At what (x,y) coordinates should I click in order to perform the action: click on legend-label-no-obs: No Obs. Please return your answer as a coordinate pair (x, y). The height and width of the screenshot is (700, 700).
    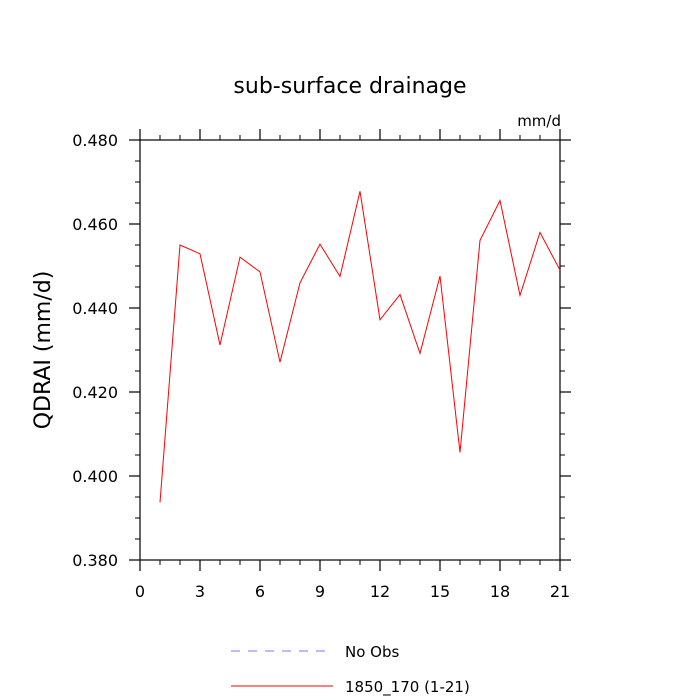
    Looking at the image, I should click on (372, 652).